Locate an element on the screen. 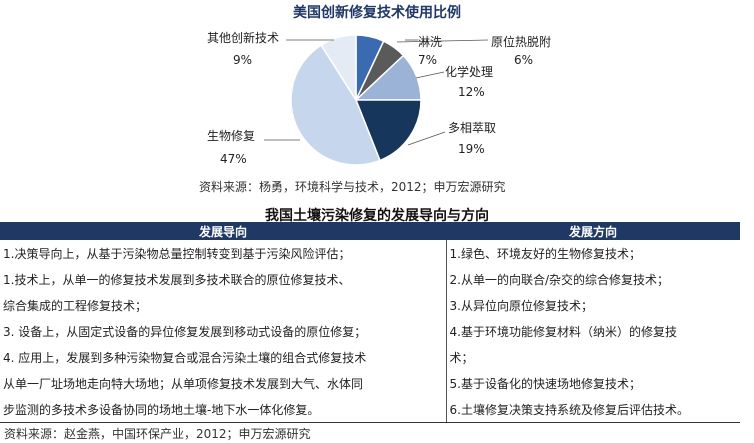 This screenshot has height=443, width=754. header-direction-guide: 发展导向 is located at coordinates (223, 231).